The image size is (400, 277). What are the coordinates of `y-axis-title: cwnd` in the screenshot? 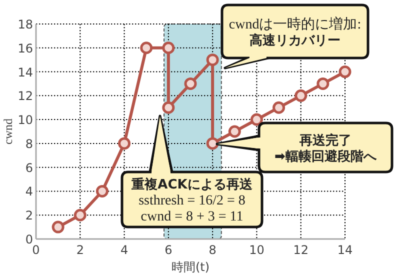 It's located at (8, 131).